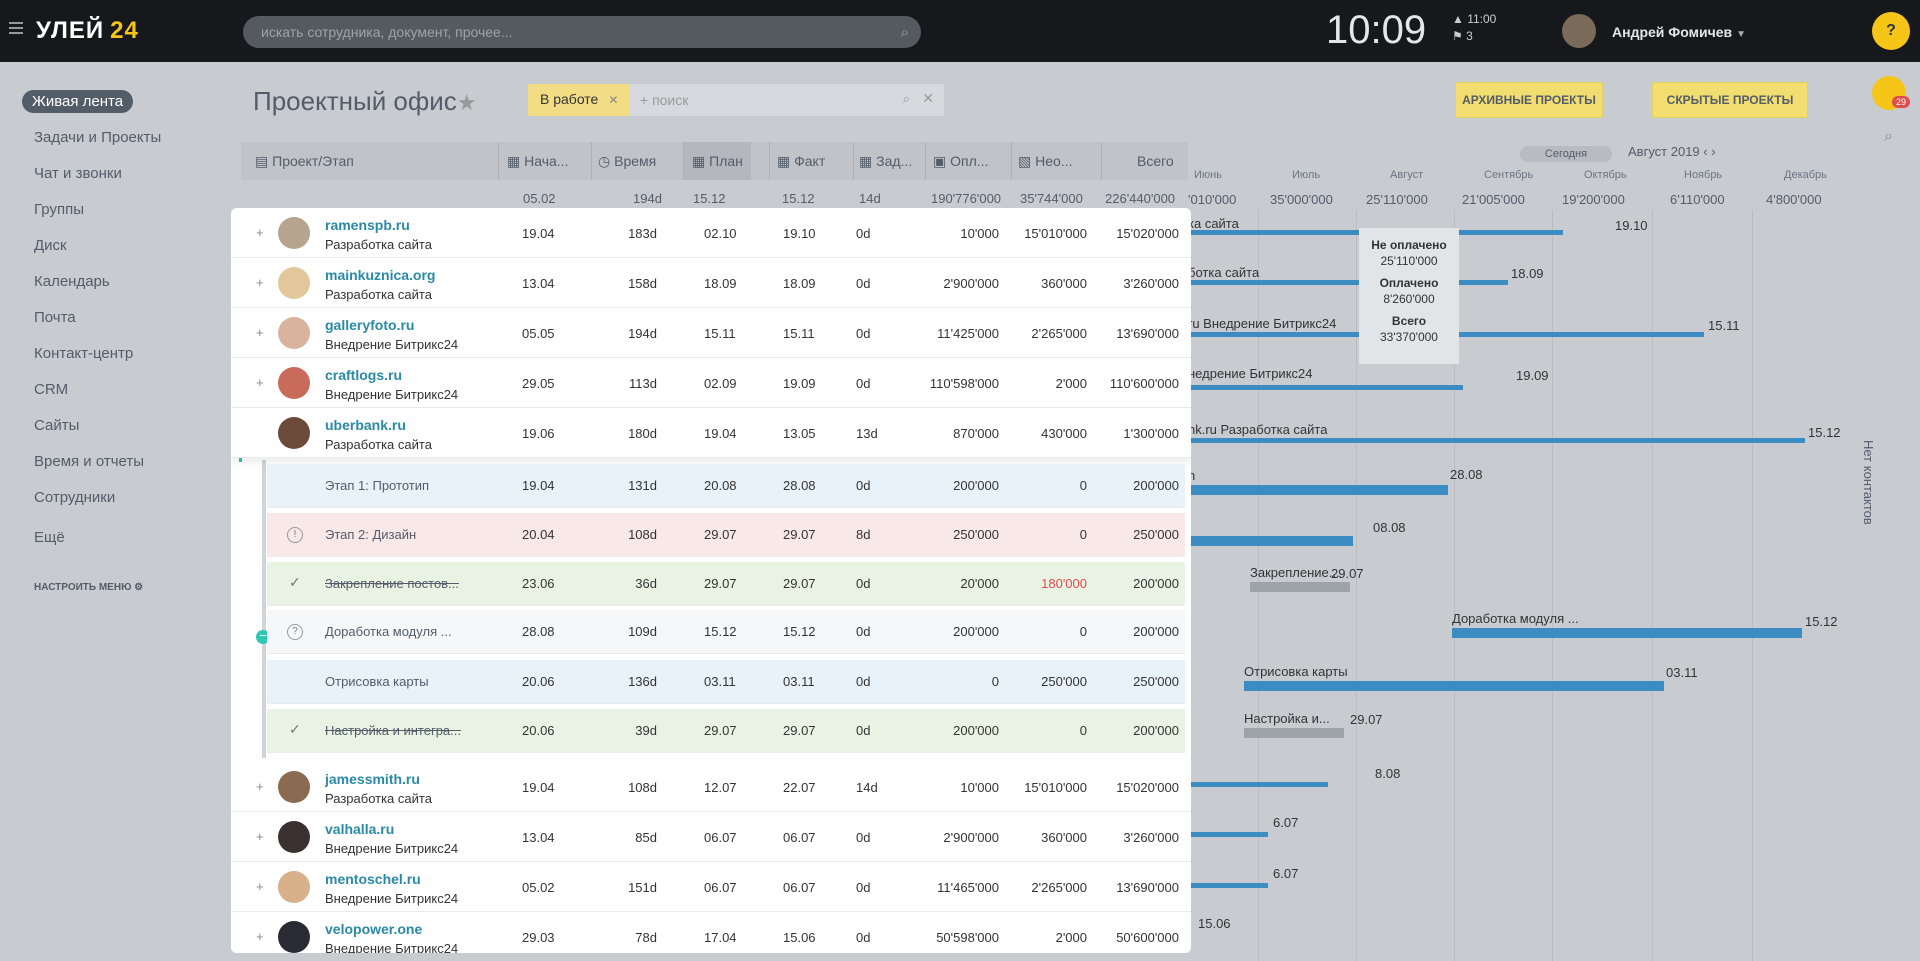 This screenshot has width=1920, height=961. Describe the element at coordinates (1730, 100) in the screenshot. I see `hidden-projects-button: СКРЫТЫЕ ПРОЕКТЫ` at that location.